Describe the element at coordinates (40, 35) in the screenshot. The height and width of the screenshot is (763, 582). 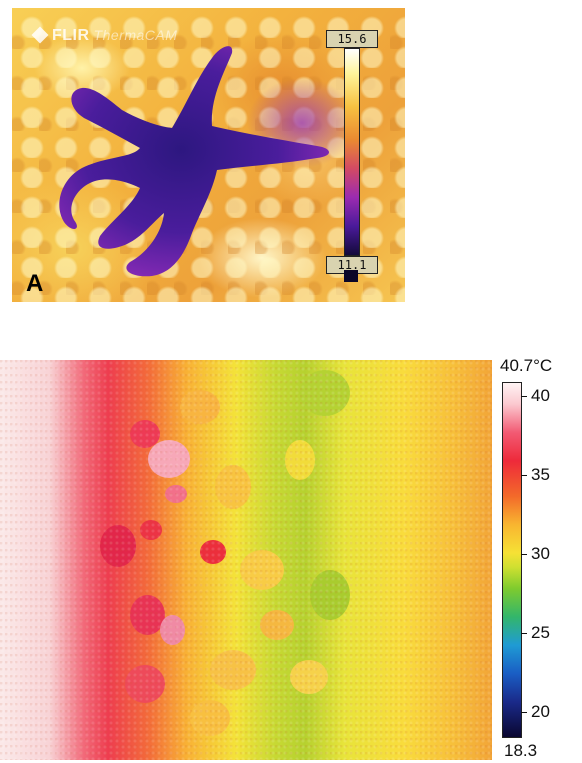
I see `flir-diamond-icon` at that location.